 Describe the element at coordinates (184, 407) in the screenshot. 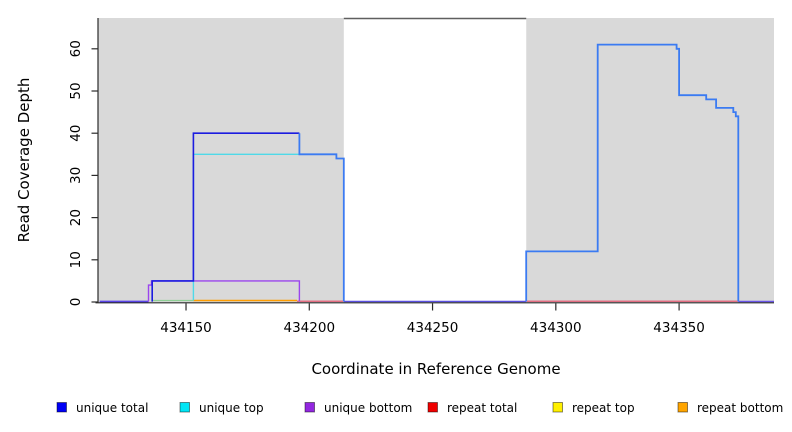

I see `legend-swatch-unique-top` at that location.